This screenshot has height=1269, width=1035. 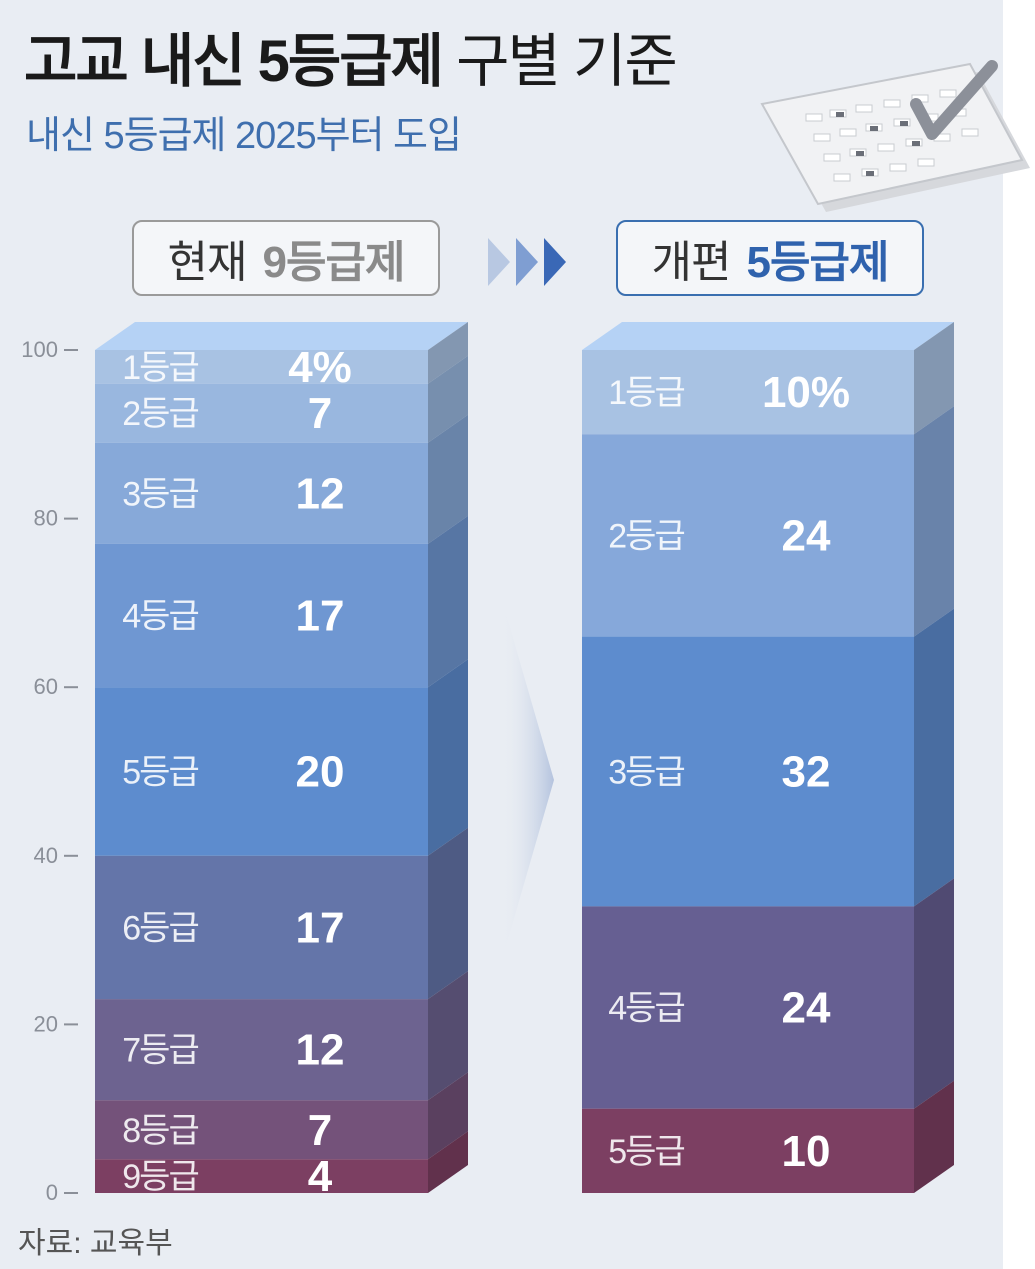 What do you see at coordinates (320, 367) in the screenshot?
I see `segment-value-label: 4%` at bounding box center [320, 367].